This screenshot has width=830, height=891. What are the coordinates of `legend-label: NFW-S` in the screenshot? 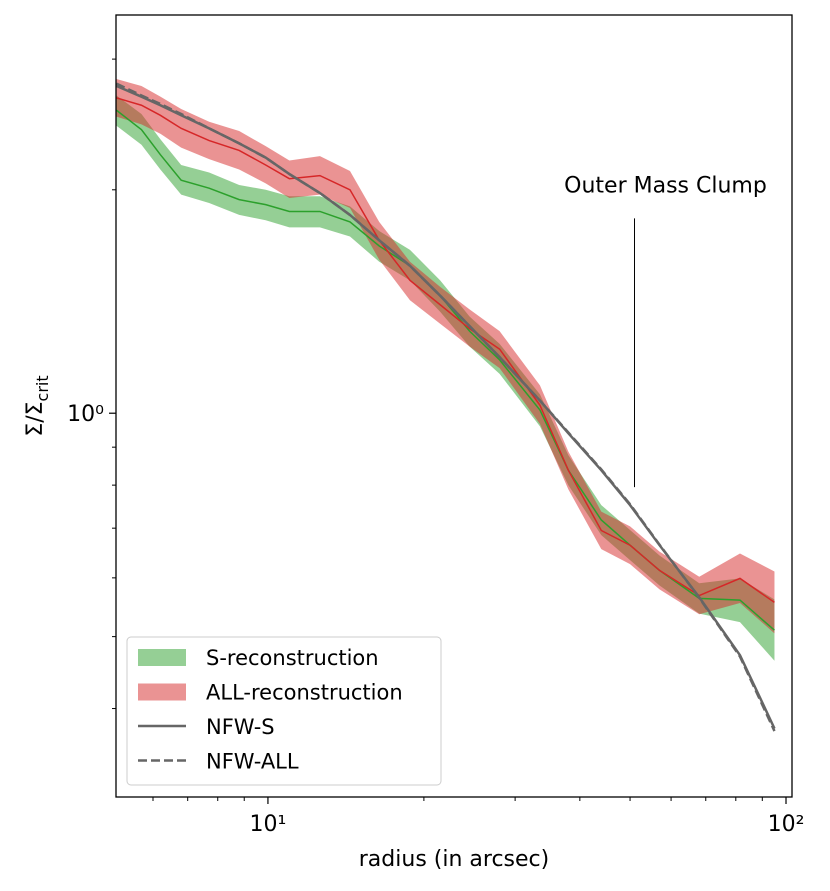 It's located at (240, 727).